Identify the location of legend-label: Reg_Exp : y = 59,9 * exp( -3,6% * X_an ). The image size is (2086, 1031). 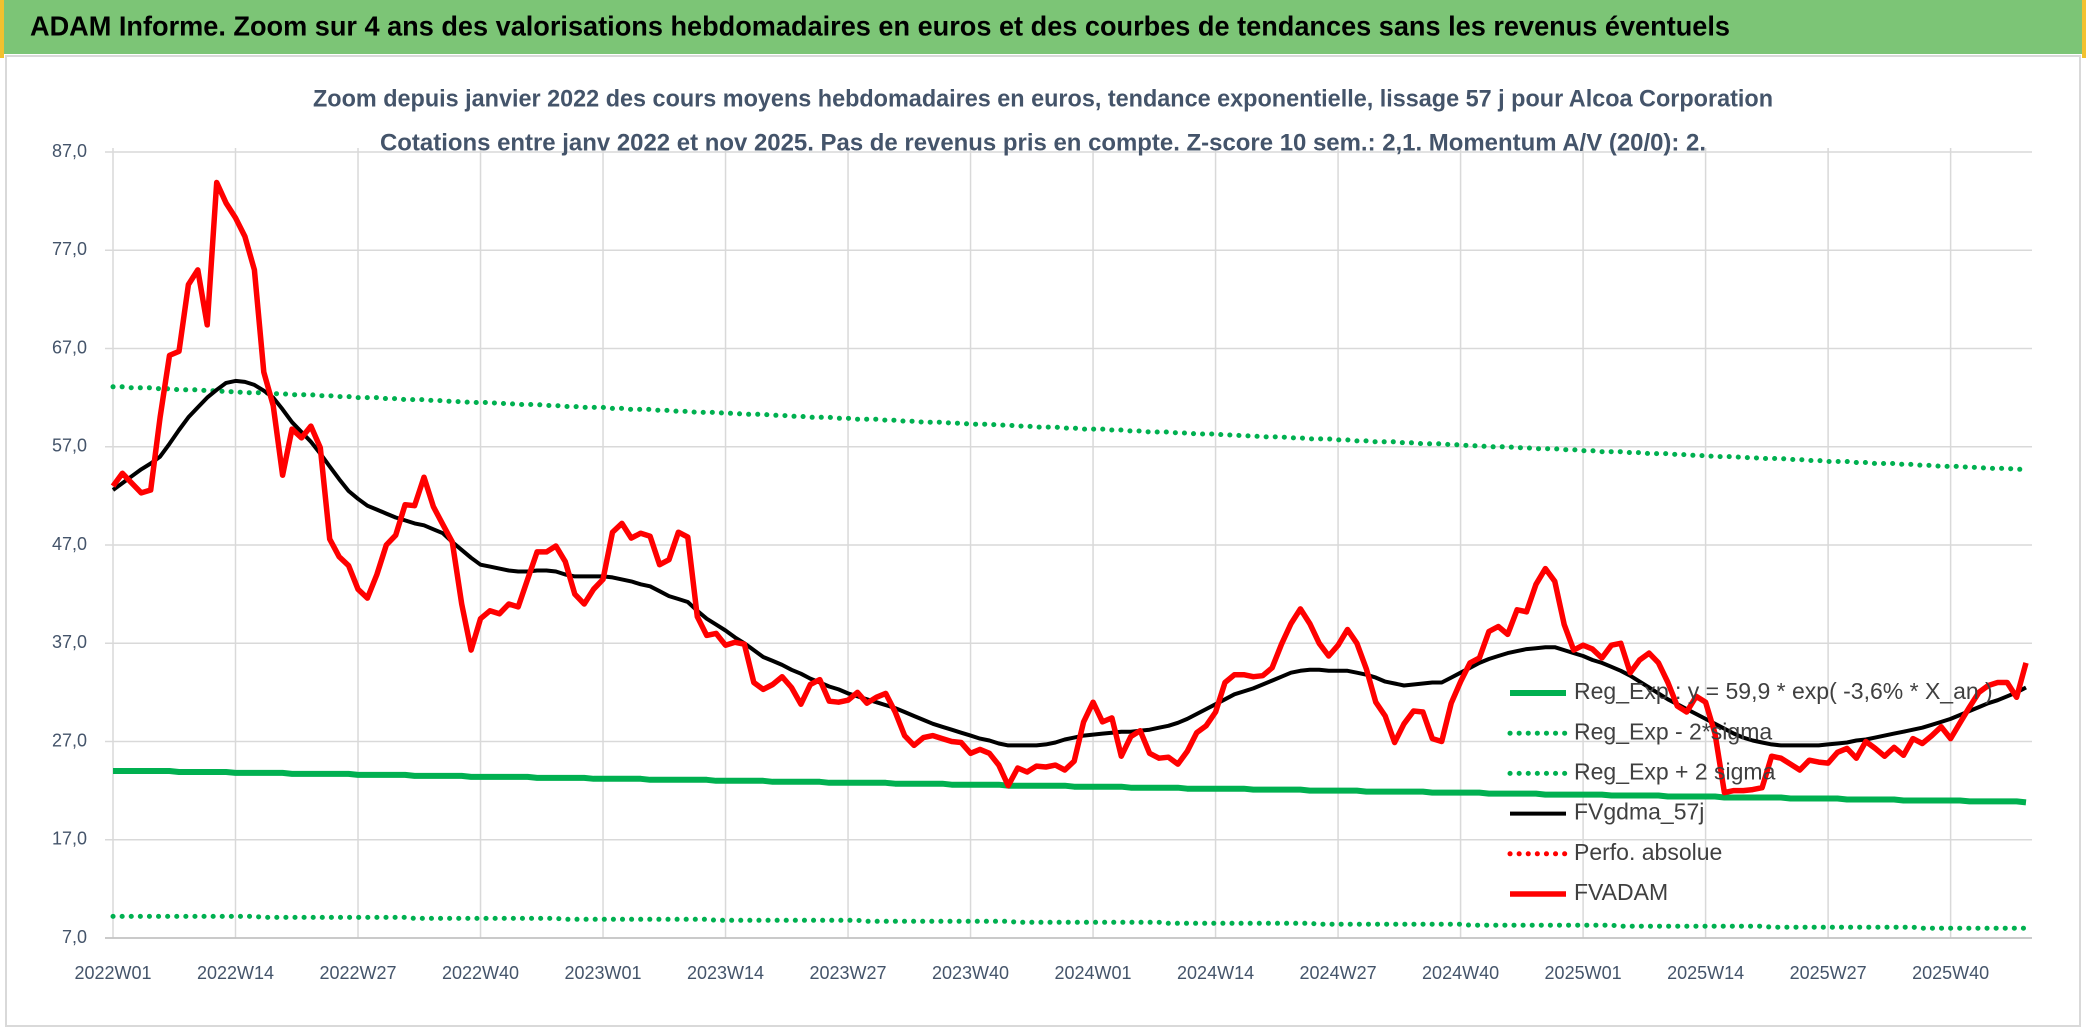
(1783, 691).